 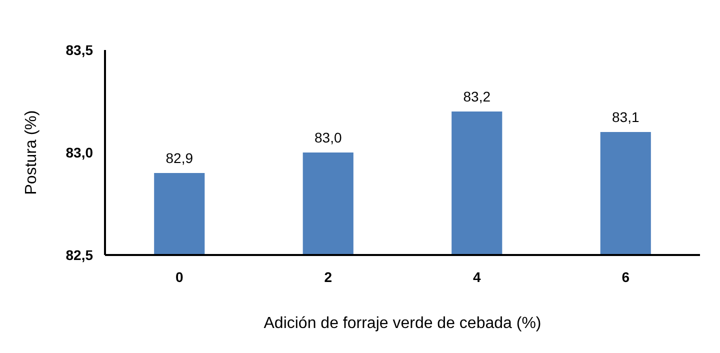 What do you see at coordinates (626, 277) in the screenshot?
I see `x-tick-label: 6` at bounding box center [626, 277].